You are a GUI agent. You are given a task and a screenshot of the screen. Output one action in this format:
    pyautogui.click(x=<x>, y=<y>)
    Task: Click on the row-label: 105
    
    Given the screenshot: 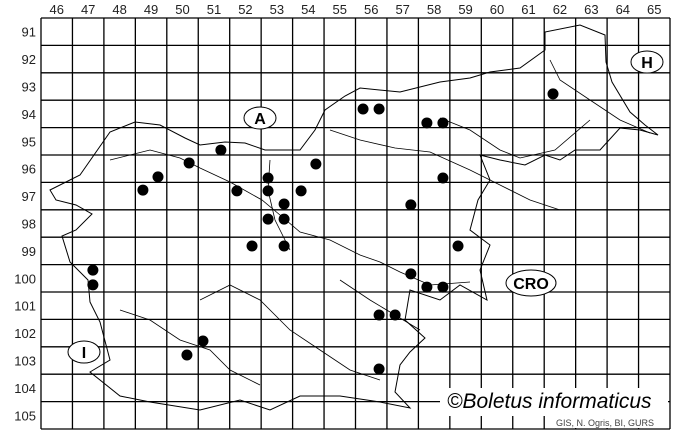 What is the action you would take?
    pyautogui.click(x=25, y=415)
    